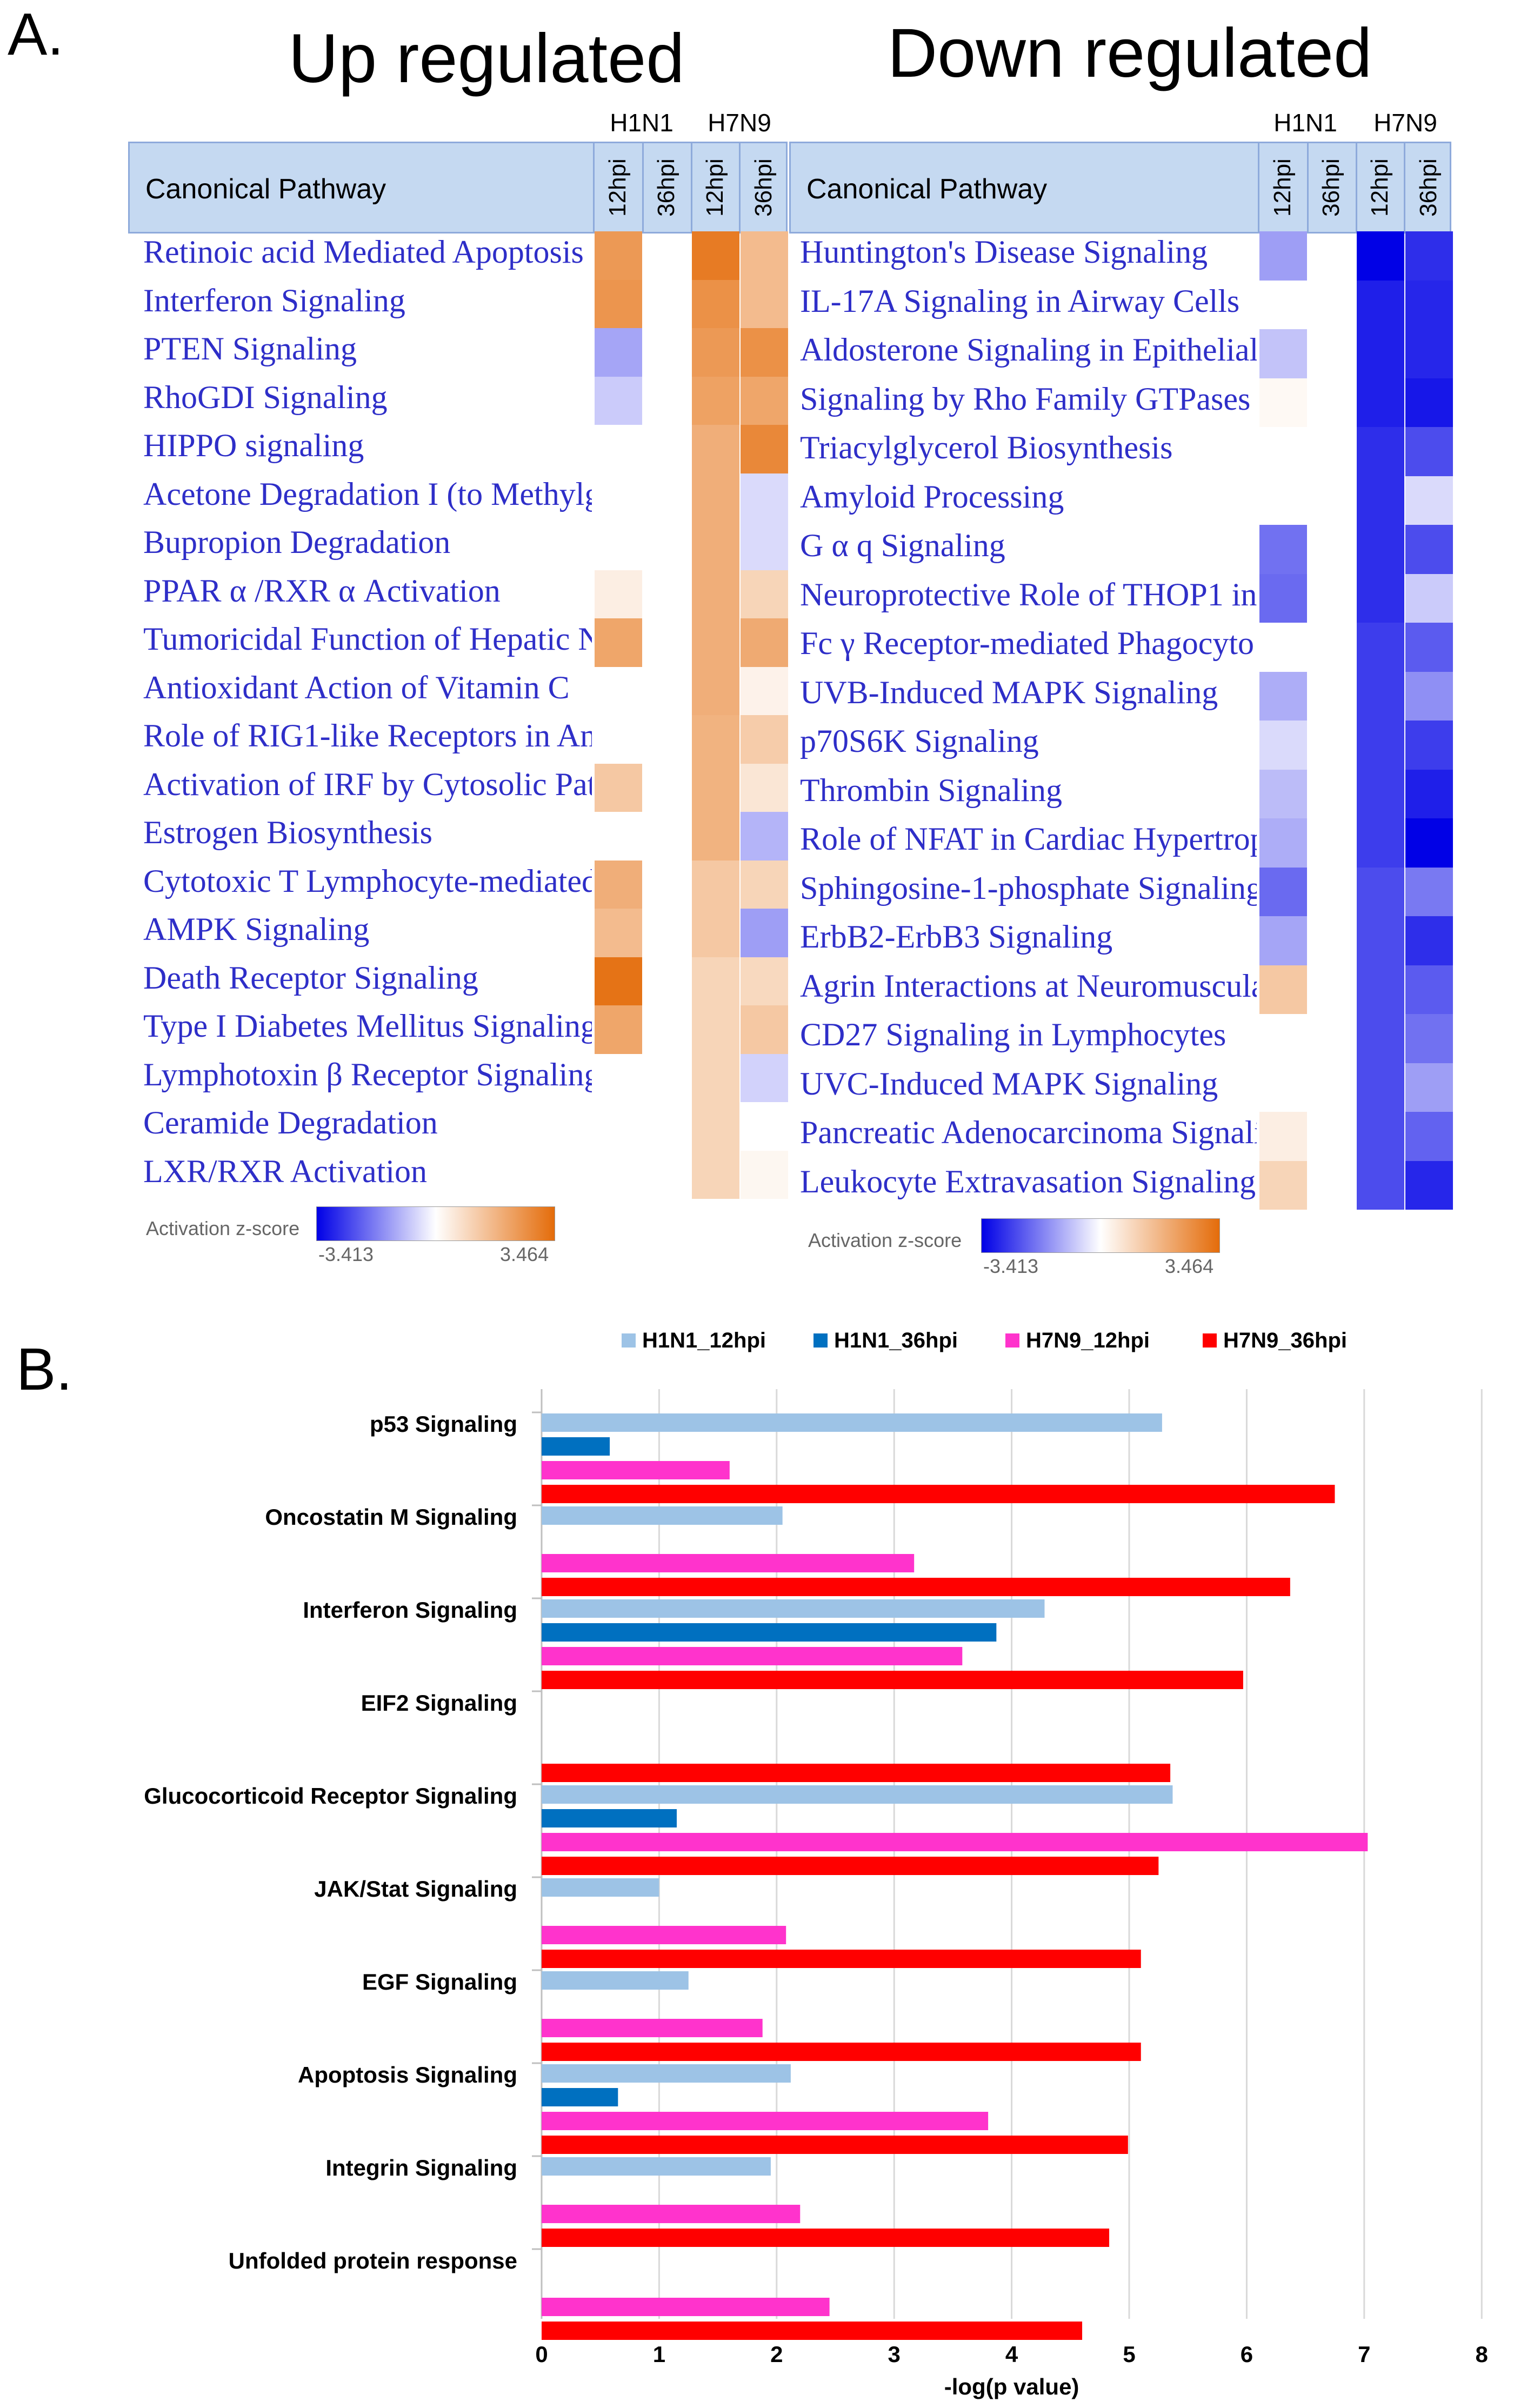  What do you see at coordinates (44, 1369) in the screenshot?
I see `panel-b-letter: B.` at bounding box center [44, 1369].